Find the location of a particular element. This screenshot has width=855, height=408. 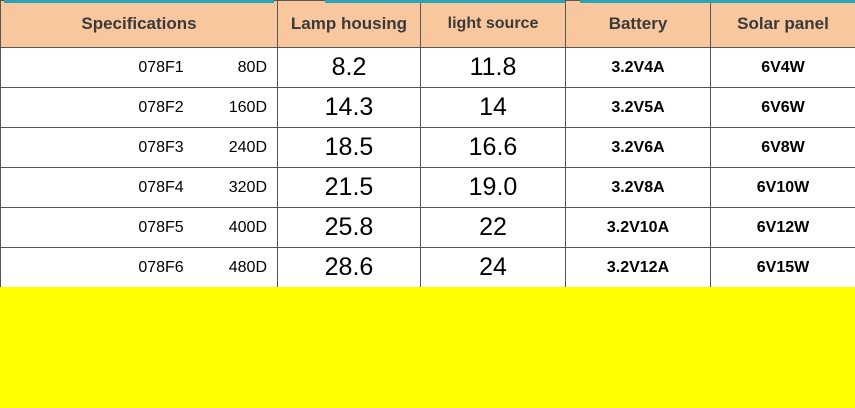

table-row: 078F4 320D 21.5 19.0 3.2V8A 6V10W is located at coordinates (427, 187).